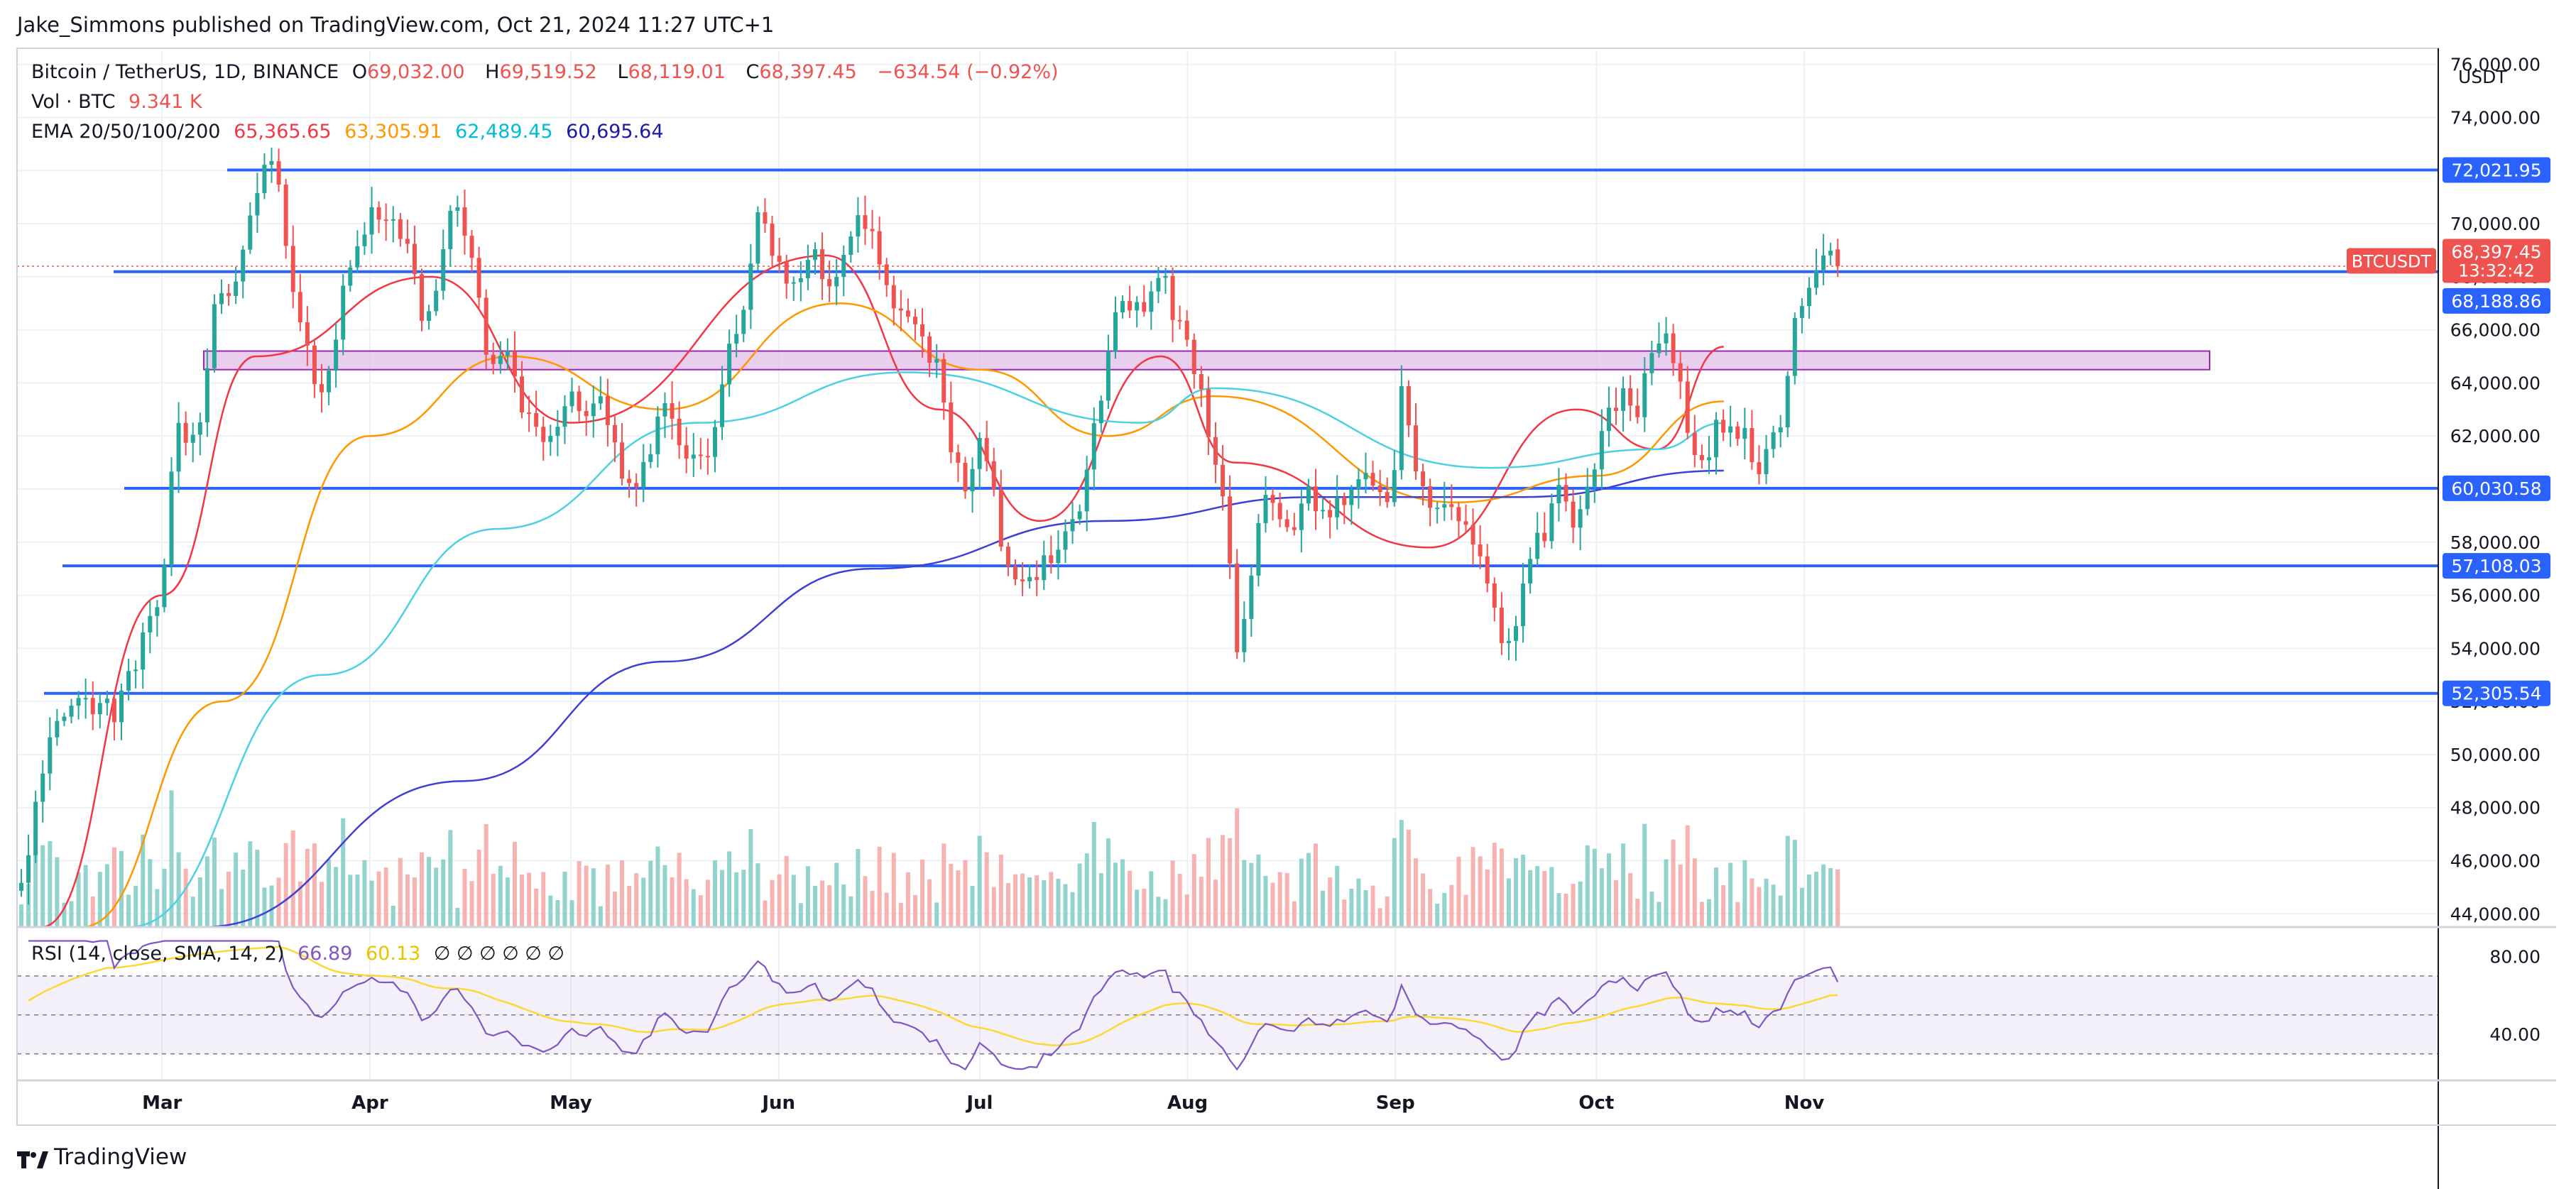 Image resolution: width=2576 pixels, height=1189 pixels. What do you see at coordinates (2496, 261) in the screenshot?
I see `current-price-tag-bg` at bounding box center [2496, 261].